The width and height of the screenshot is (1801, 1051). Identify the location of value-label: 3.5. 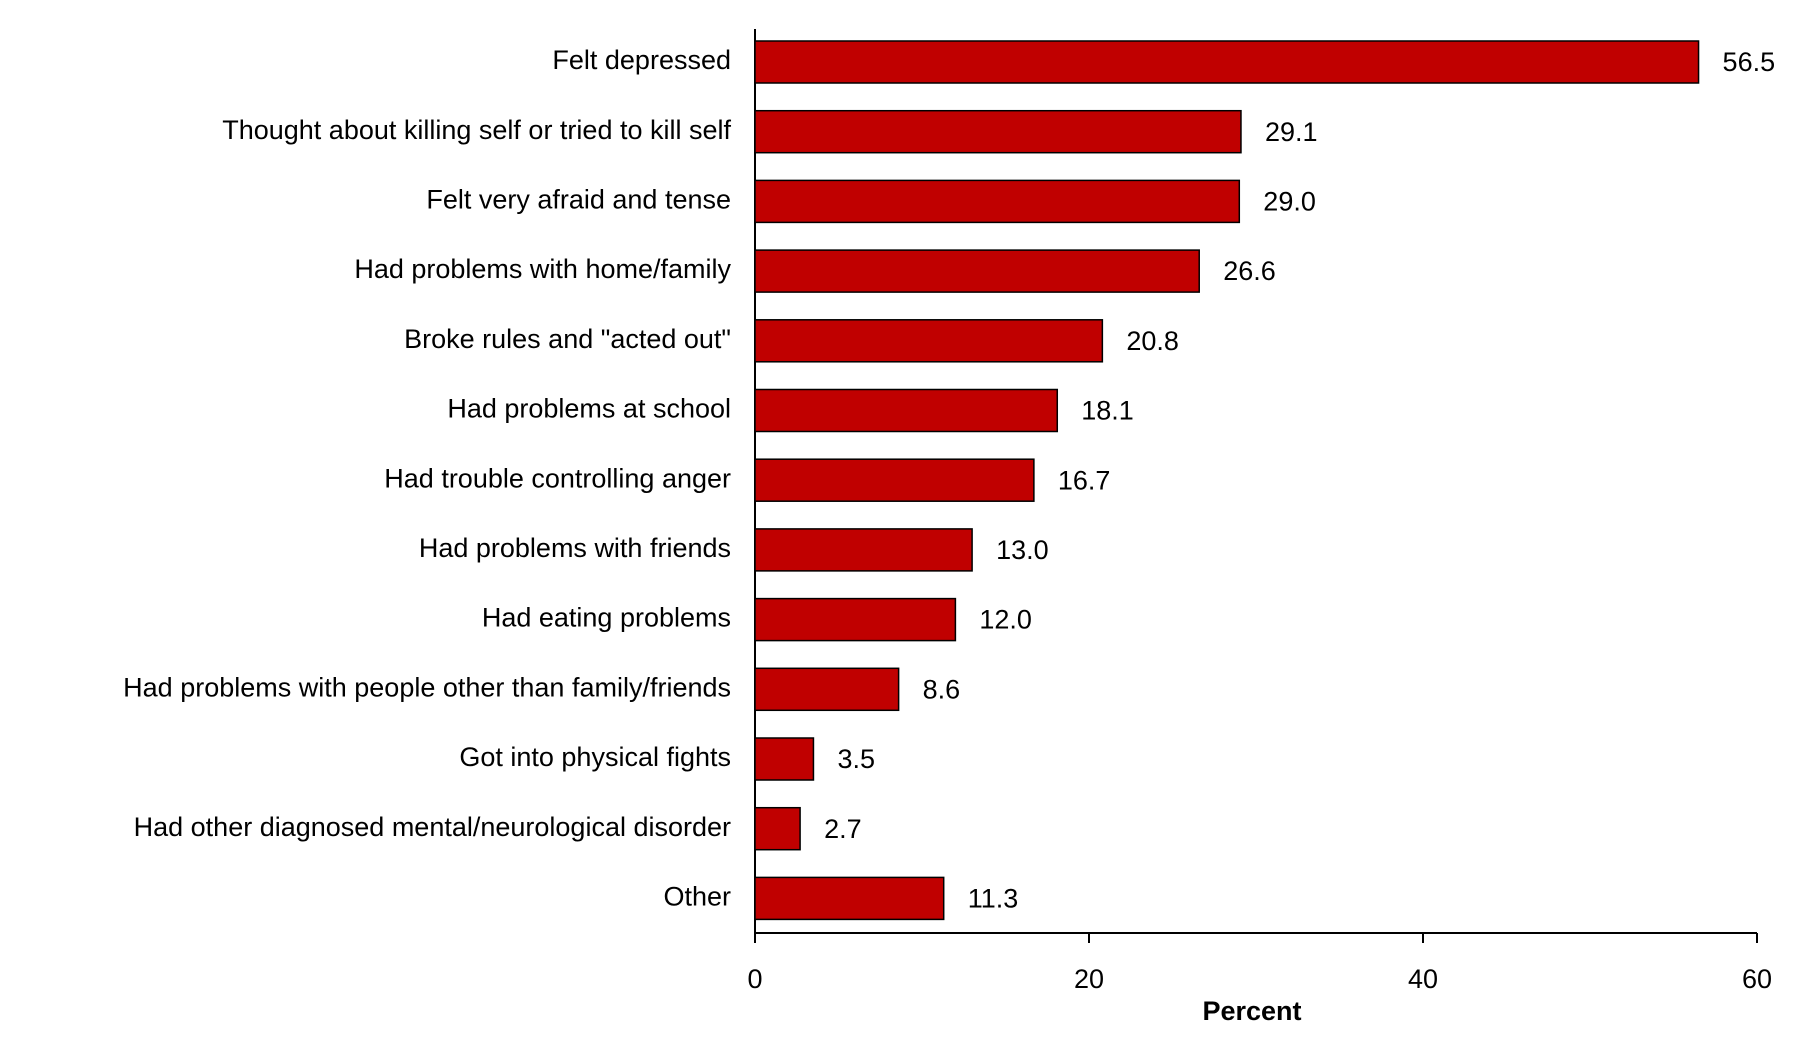
(856, 759).